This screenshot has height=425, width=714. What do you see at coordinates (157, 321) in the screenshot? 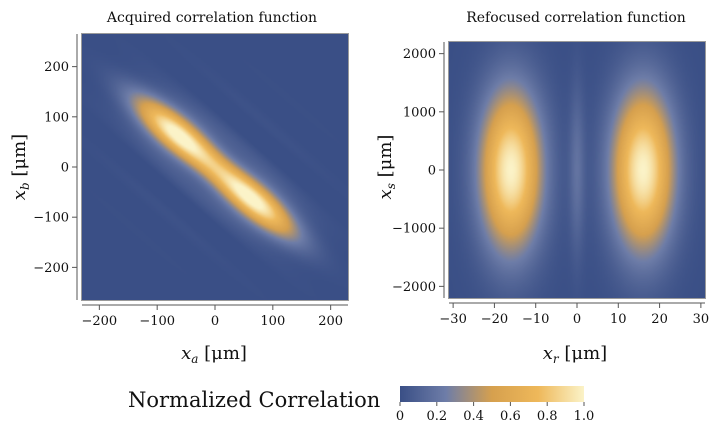
I see `left-x-tick-label: −100` at bounding box center [157, 321].